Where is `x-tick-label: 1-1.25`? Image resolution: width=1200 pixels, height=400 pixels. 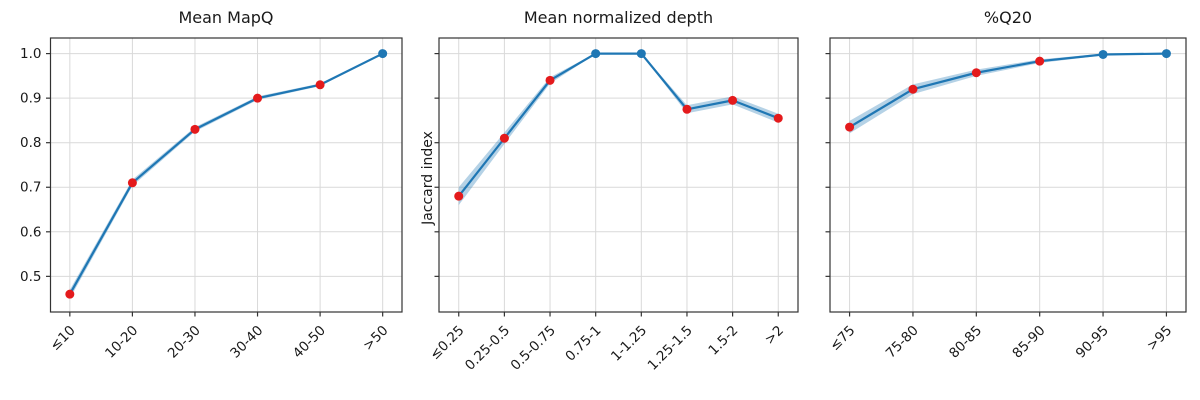
x-tick-label: 1-1.25 is located at coordinates (629, 344).